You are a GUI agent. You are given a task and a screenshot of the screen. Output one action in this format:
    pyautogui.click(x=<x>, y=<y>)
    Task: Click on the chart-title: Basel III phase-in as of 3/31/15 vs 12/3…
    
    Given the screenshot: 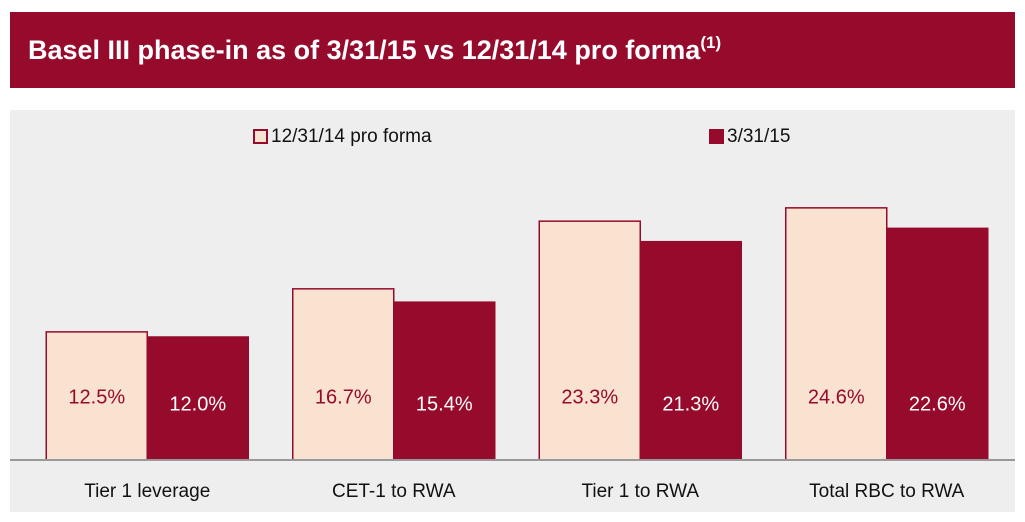 What is the action you would take?
    pyautogui.click(x=374, y=49)
    